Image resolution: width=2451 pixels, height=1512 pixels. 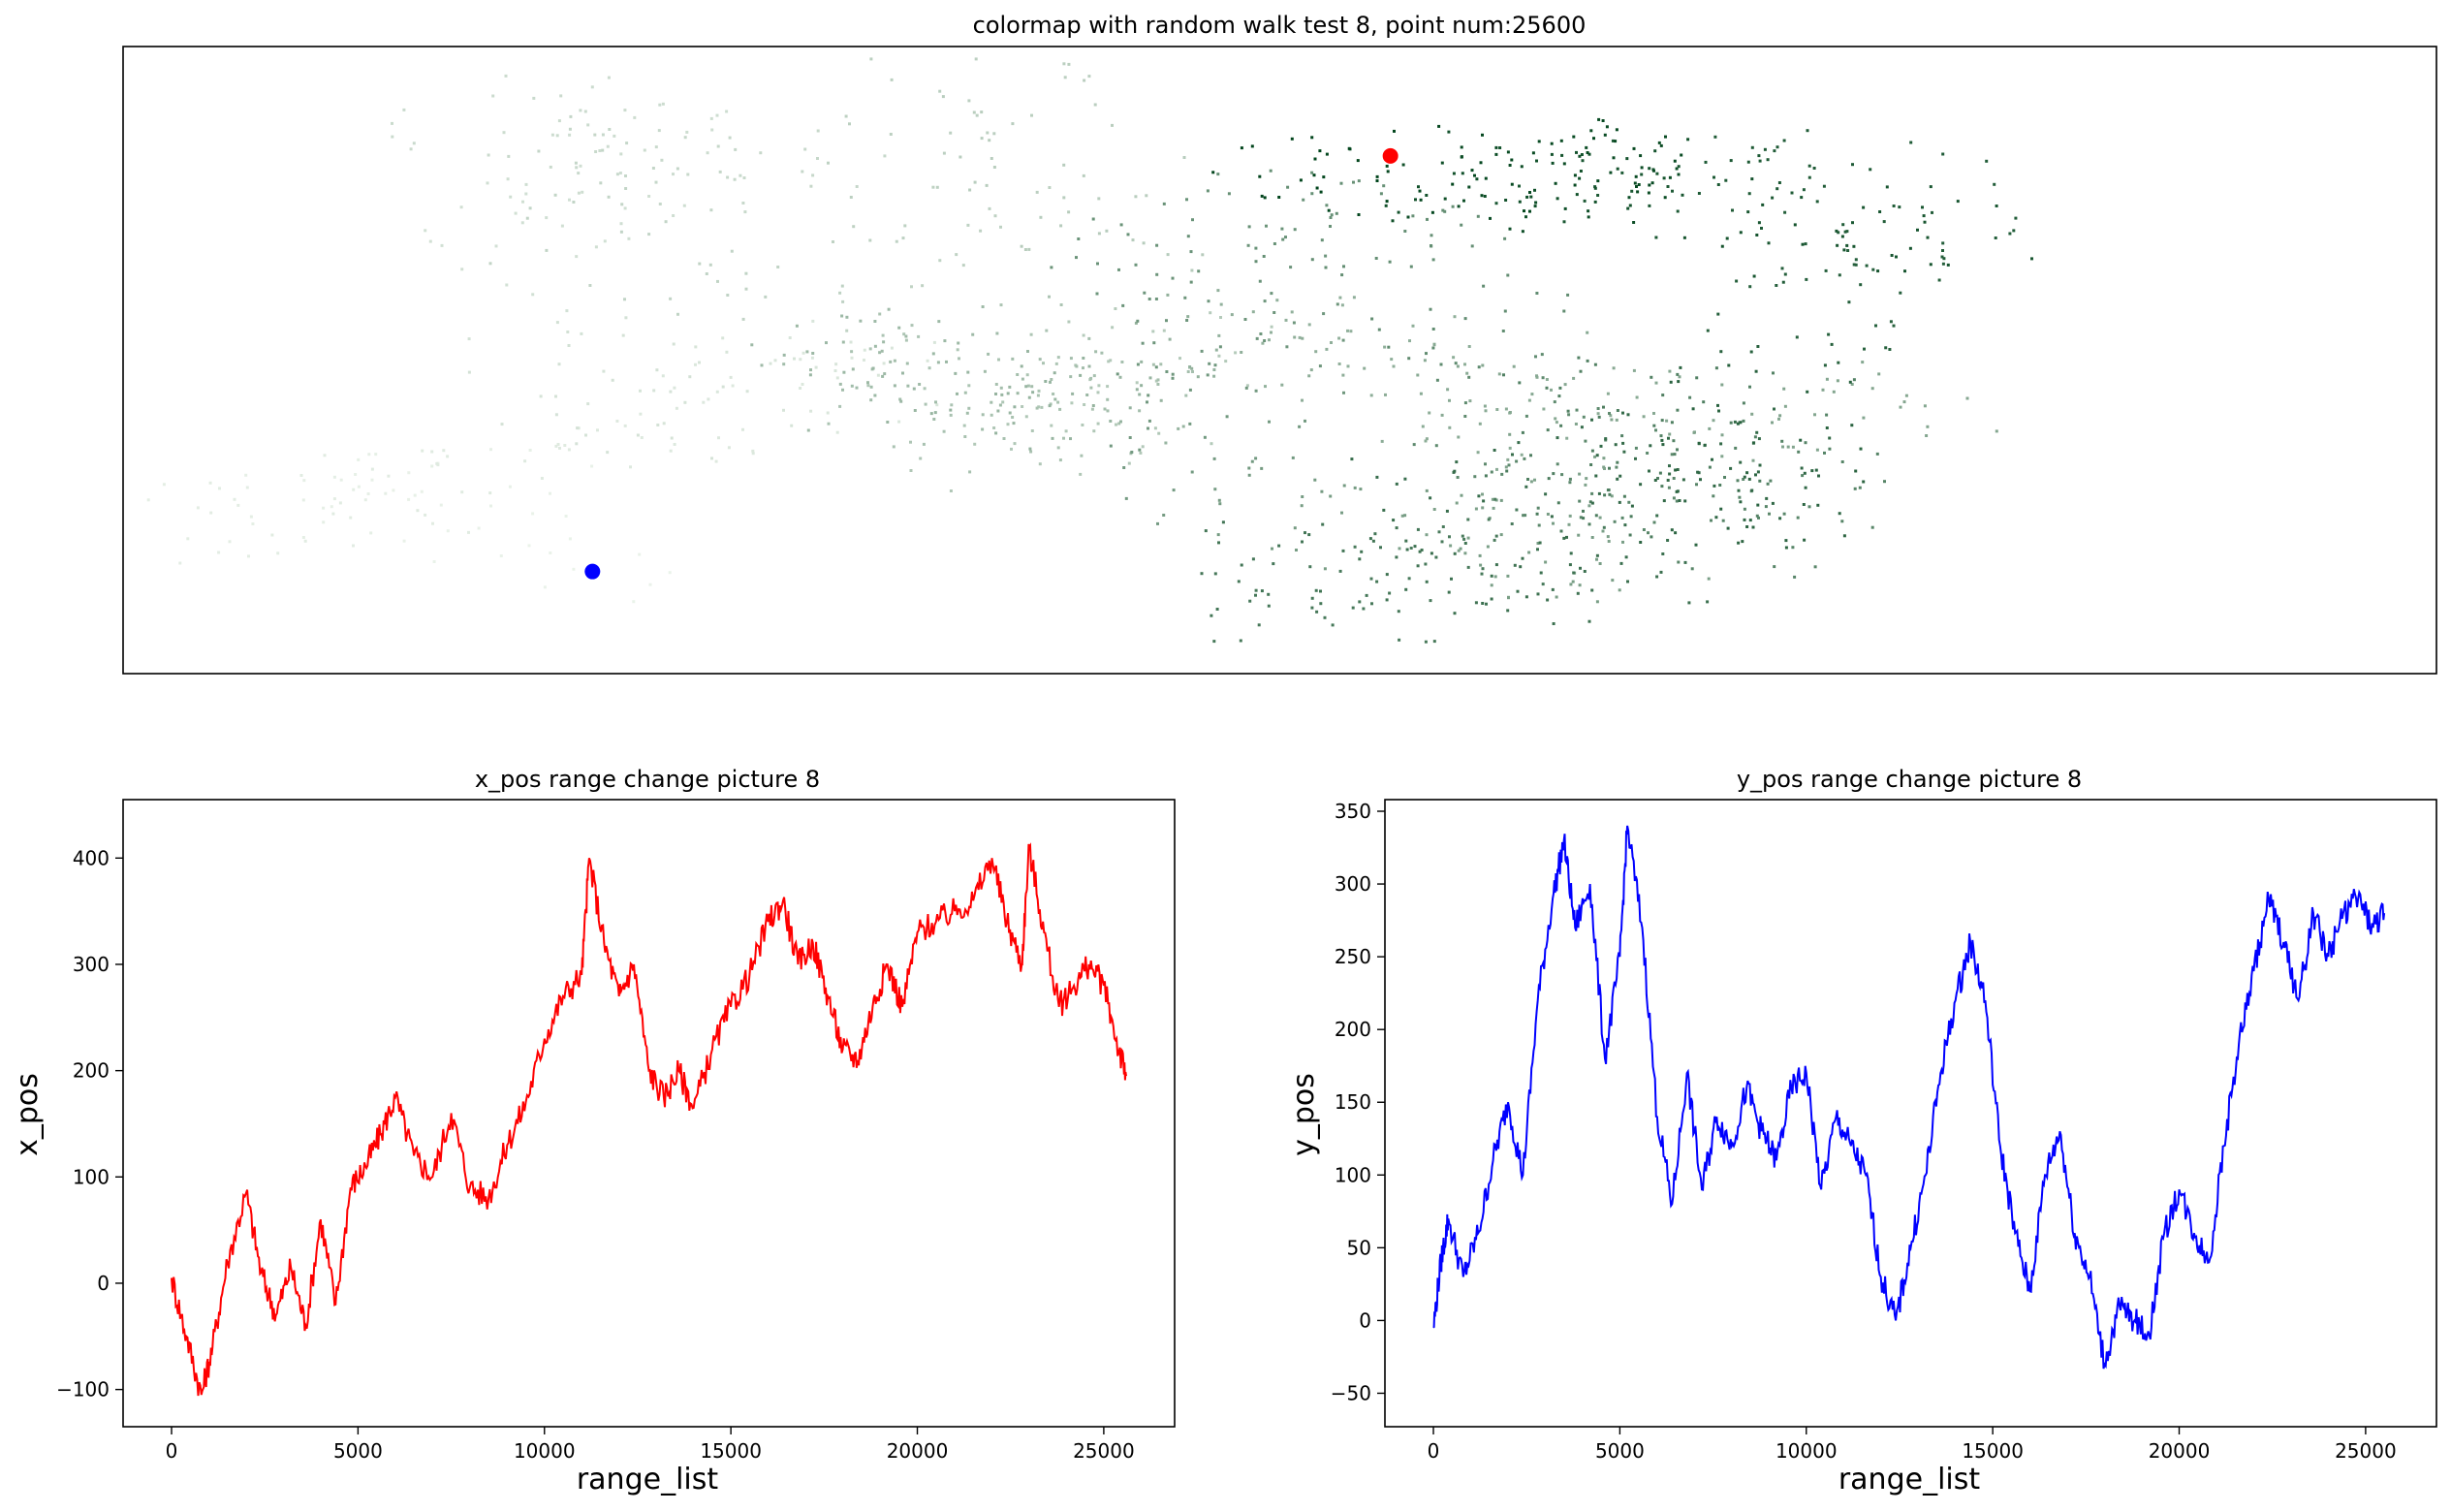 I want to click on y-tick-label: 350, so click(x=1353, y=811).